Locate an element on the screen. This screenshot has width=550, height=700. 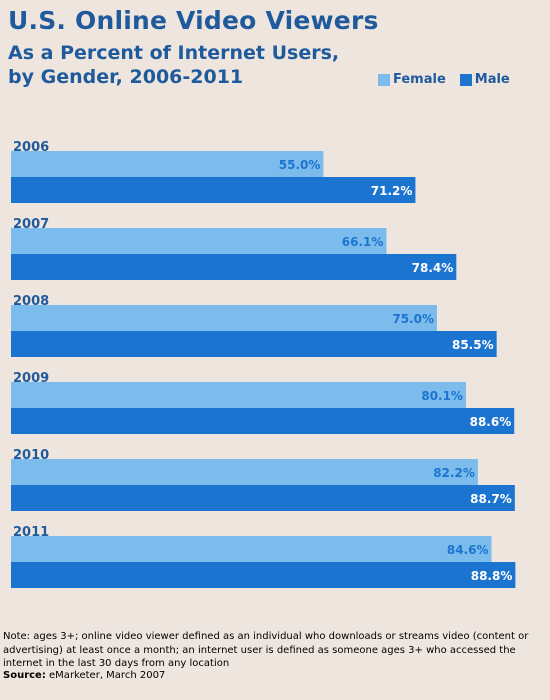
data-label-male-2006: 71.2% is located at coordinates (392, 191).